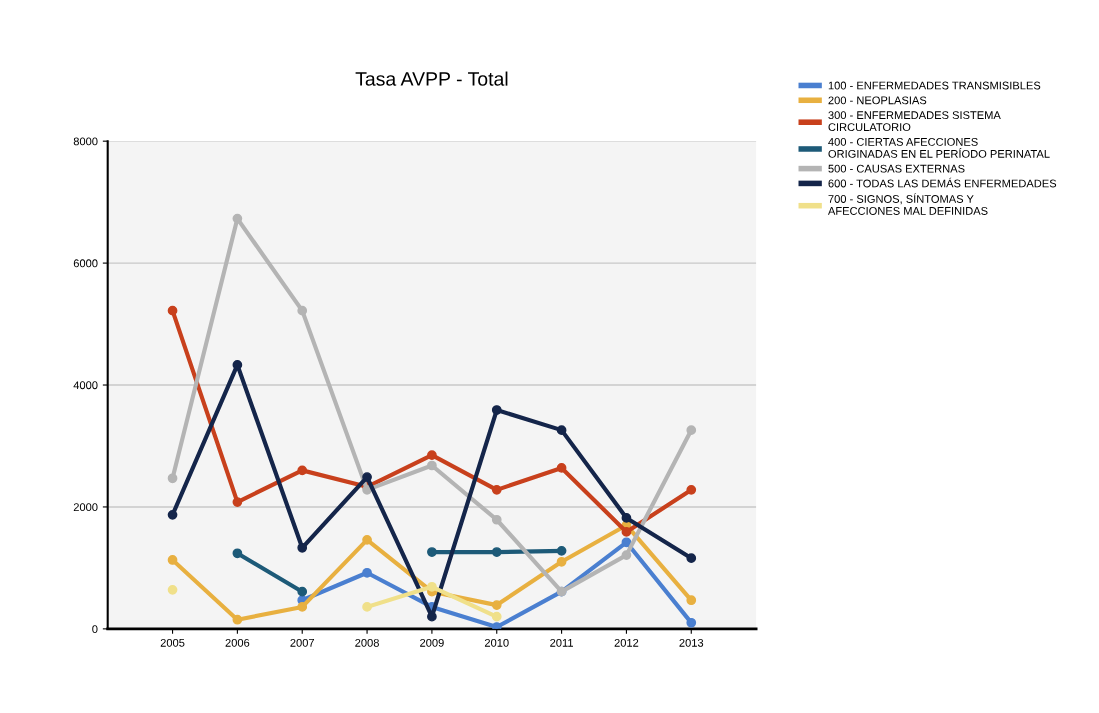 This screenshot has height=713, width=1099. I want to click on legend-label: 100 - ENFERMEDADES TRANSMISIBLES, so click(934, 85).